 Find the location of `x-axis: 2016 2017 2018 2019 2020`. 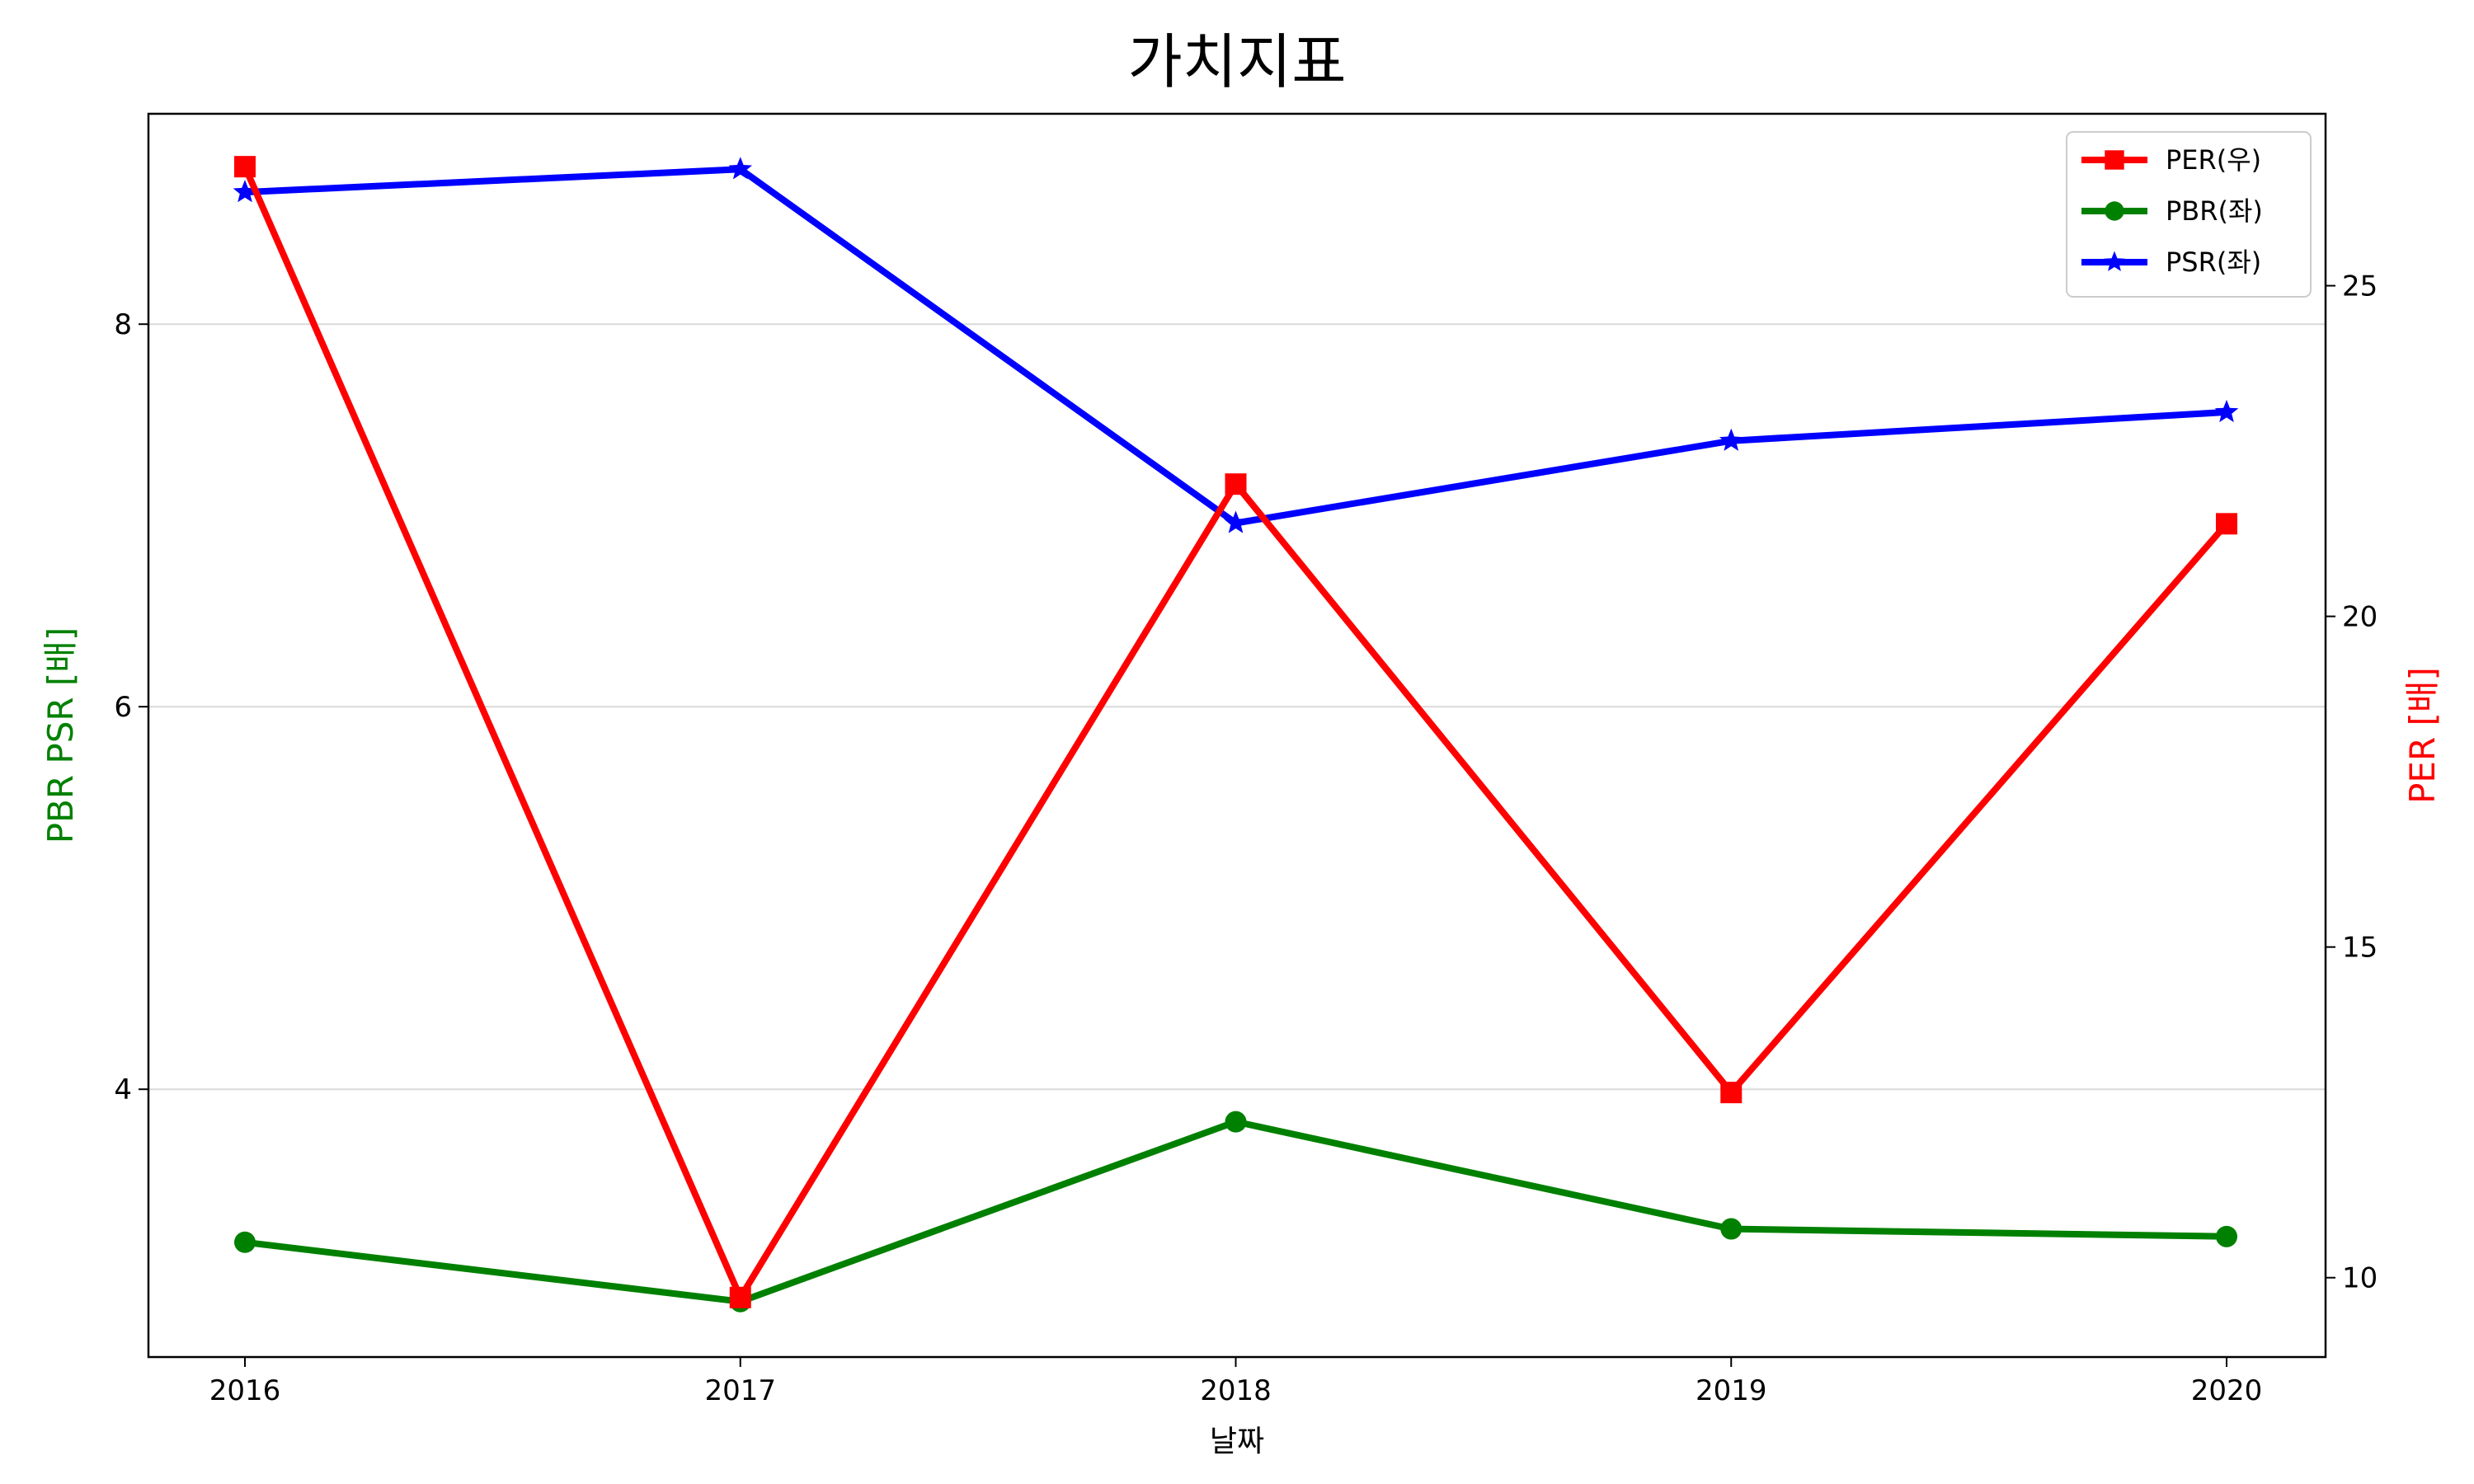

x-axis: 2016 2017 2018 2019 2020 is located at coordinates (1236, 1382).